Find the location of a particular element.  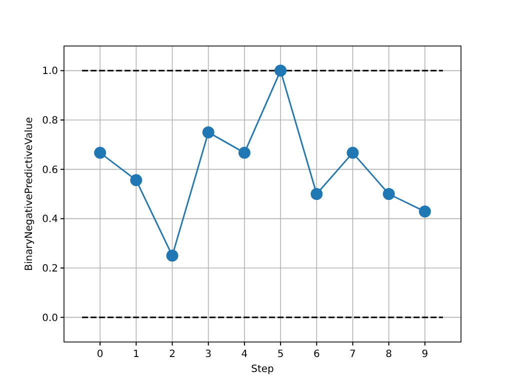

x-tick-label: 2 is located at coordinates (172, 354).